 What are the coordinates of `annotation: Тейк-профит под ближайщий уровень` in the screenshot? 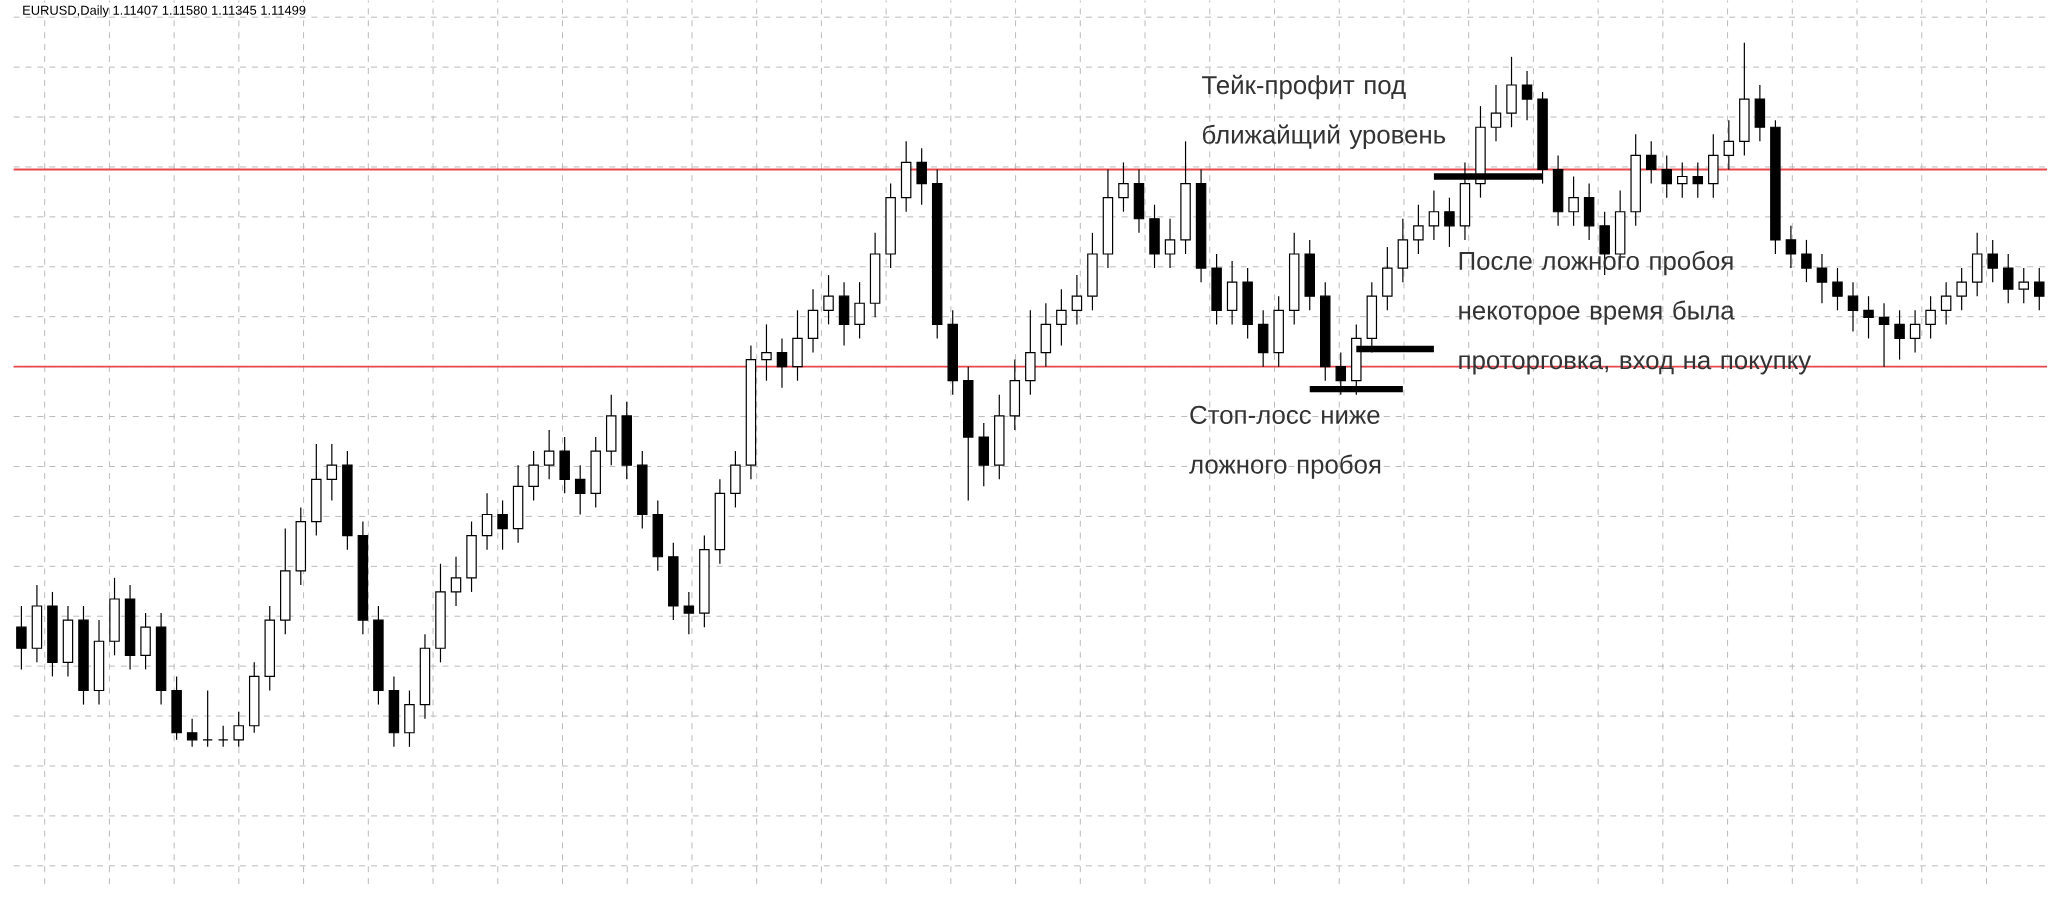 It's located at (1324, 112).